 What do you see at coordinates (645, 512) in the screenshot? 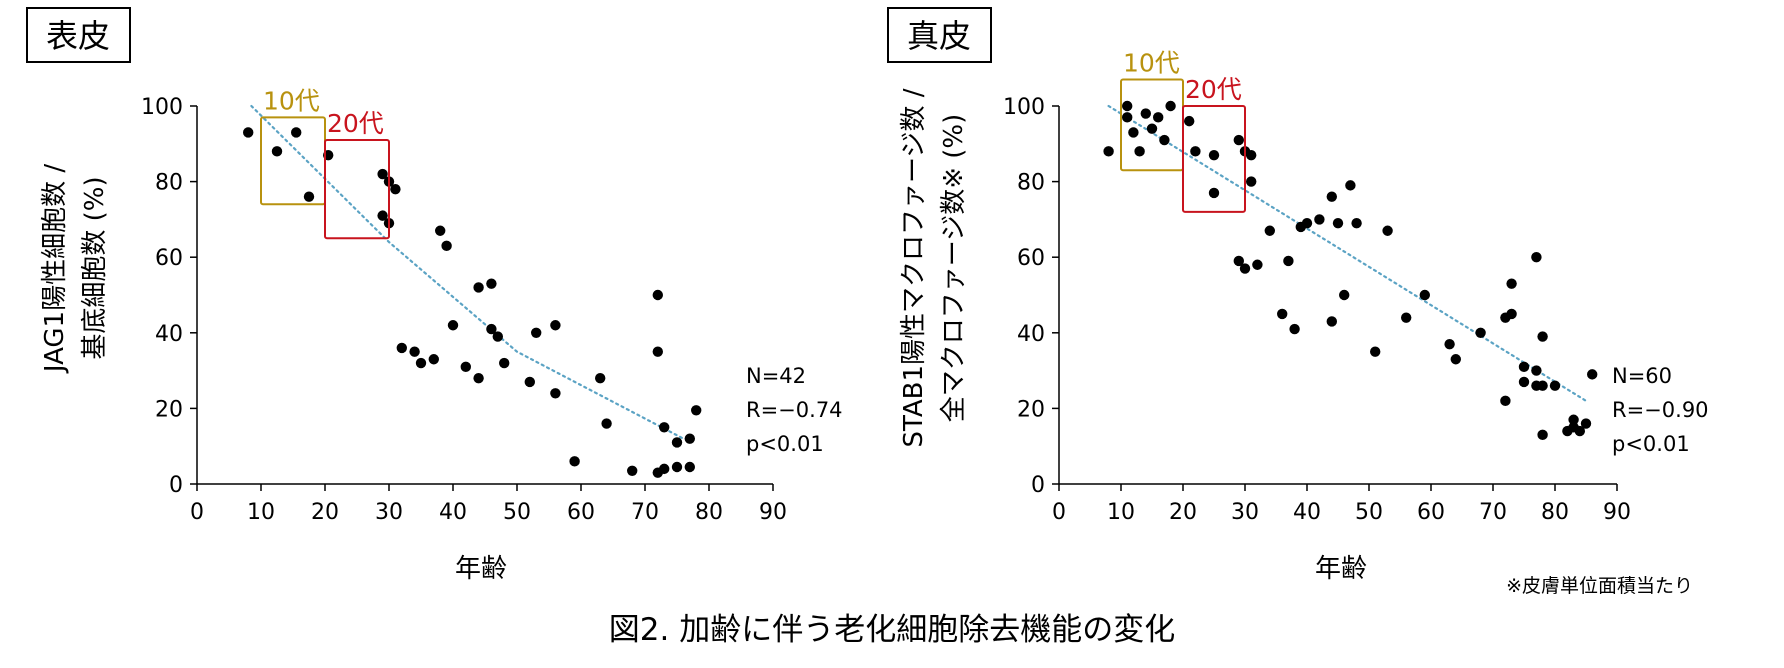
I see `x-tick-label: 70` at bounding box center [645, 512].